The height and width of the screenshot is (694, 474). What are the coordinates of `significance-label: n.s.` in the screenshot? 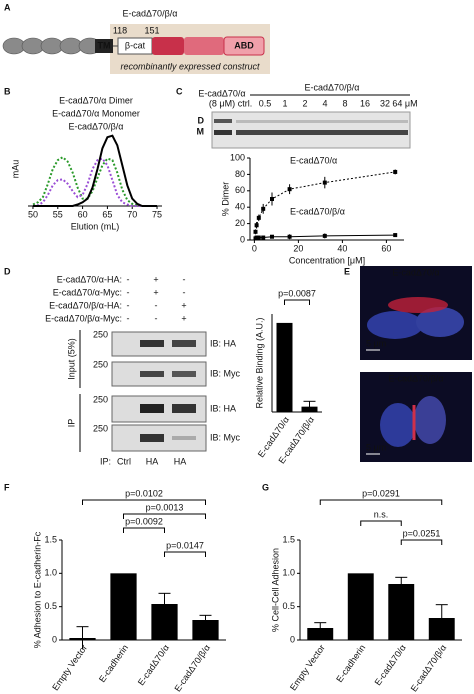 It's located at (381, 514).